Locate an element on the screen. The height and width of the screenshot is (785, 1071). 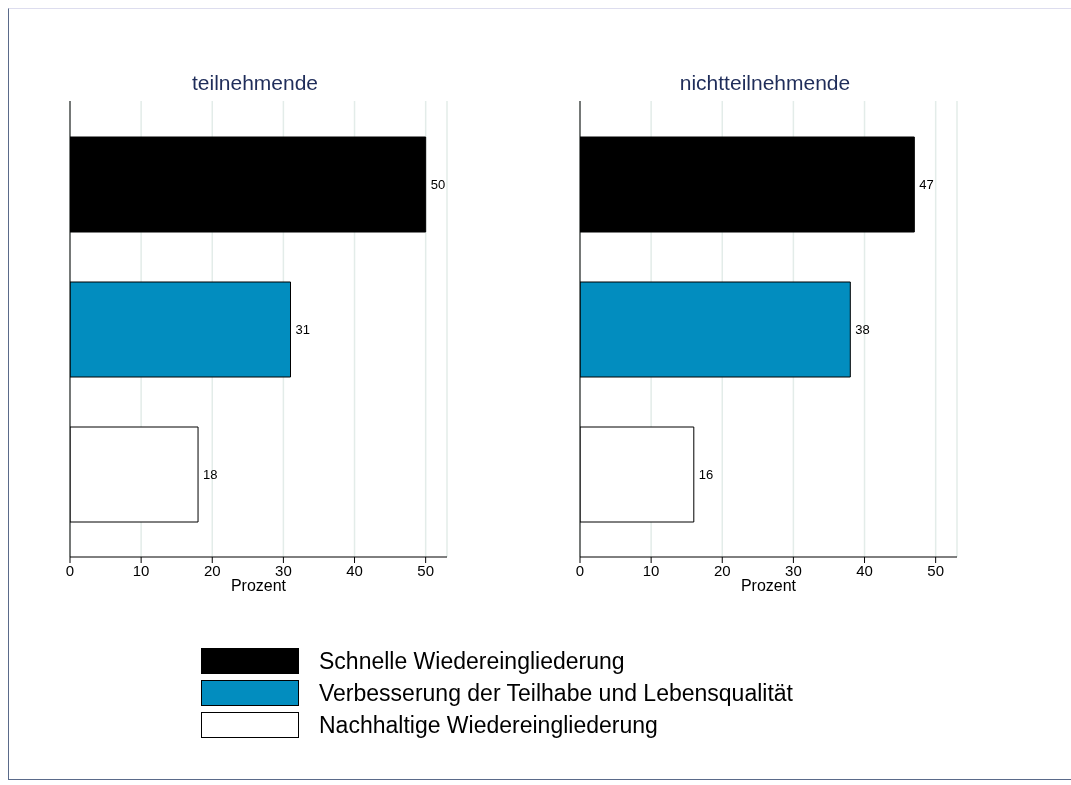
data-label: 38 is located at coordinates (862, 330).